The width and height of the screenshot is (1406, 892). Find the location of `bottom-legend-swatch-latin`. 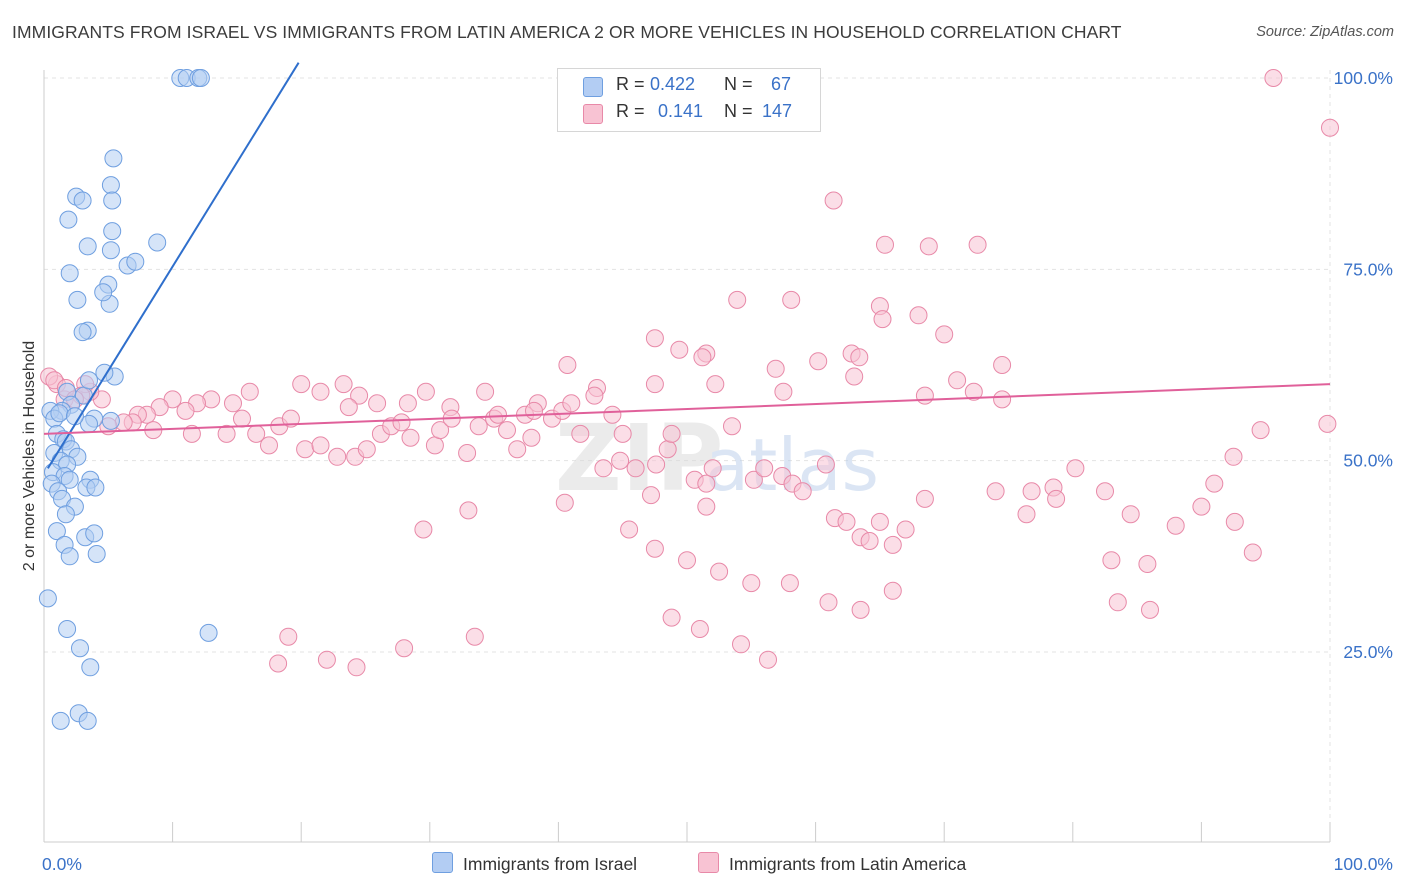

bottom-legend-swatch-latin is located at coordinates (708, 862).